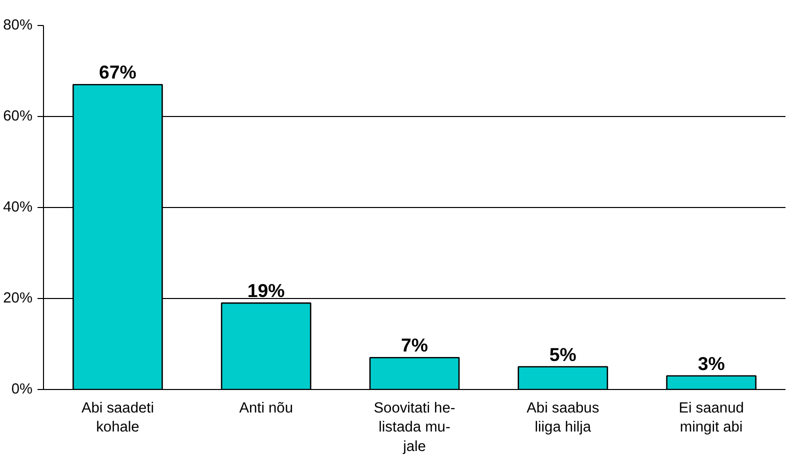 This screenshot has width=795, height=457. Describe the element at coordinates (563, 418) in the screenshot. I see `x-tick-label: Abi saabus liiga hilja` at that location.